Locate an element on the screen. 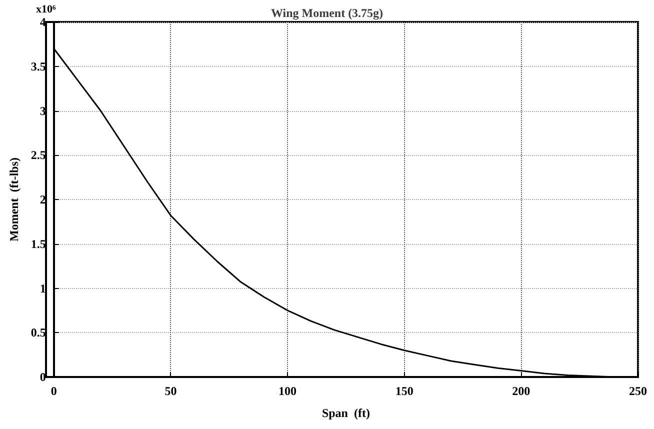 The width and height of the screenshot is (654, 429). x-tick-label: 250 is located at coordinates (638, 391).